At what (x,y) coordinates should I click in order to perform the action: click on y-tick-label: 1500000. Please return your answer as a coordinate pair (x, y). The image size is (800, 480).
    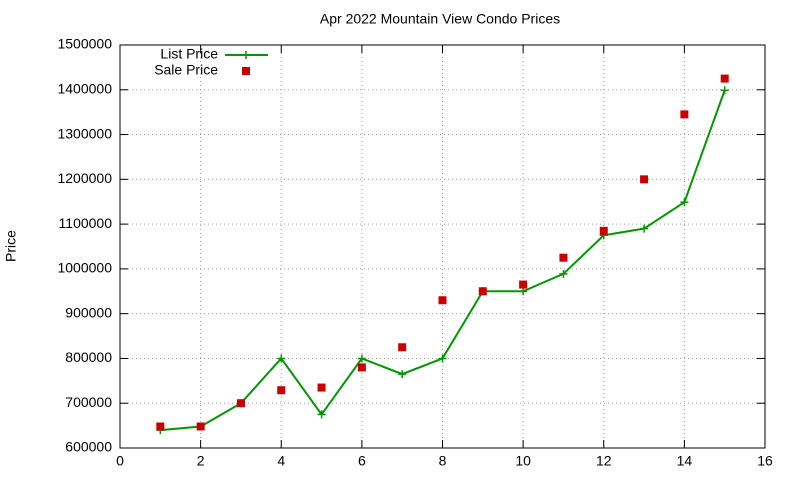
    Looking at the image, I should click on (84, 44).